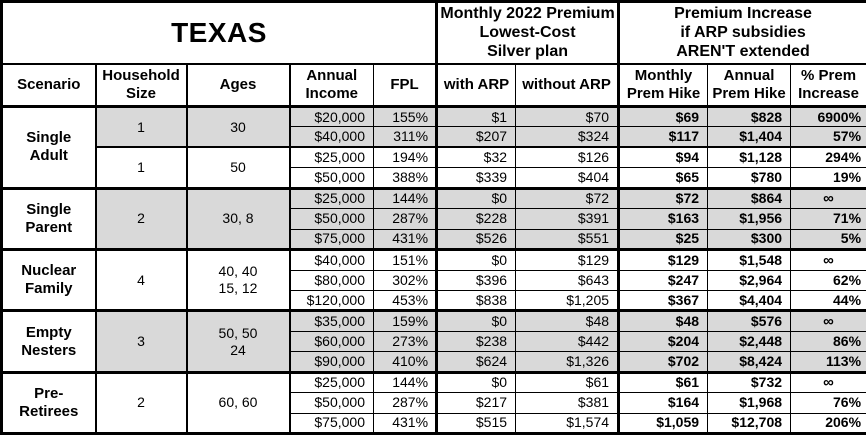 This screenshot has height=435, width=866. What do you see at coordinates (331, 362) in the screenshot?
I see `income-cell: $90,000` at bounding box center [331, 362].